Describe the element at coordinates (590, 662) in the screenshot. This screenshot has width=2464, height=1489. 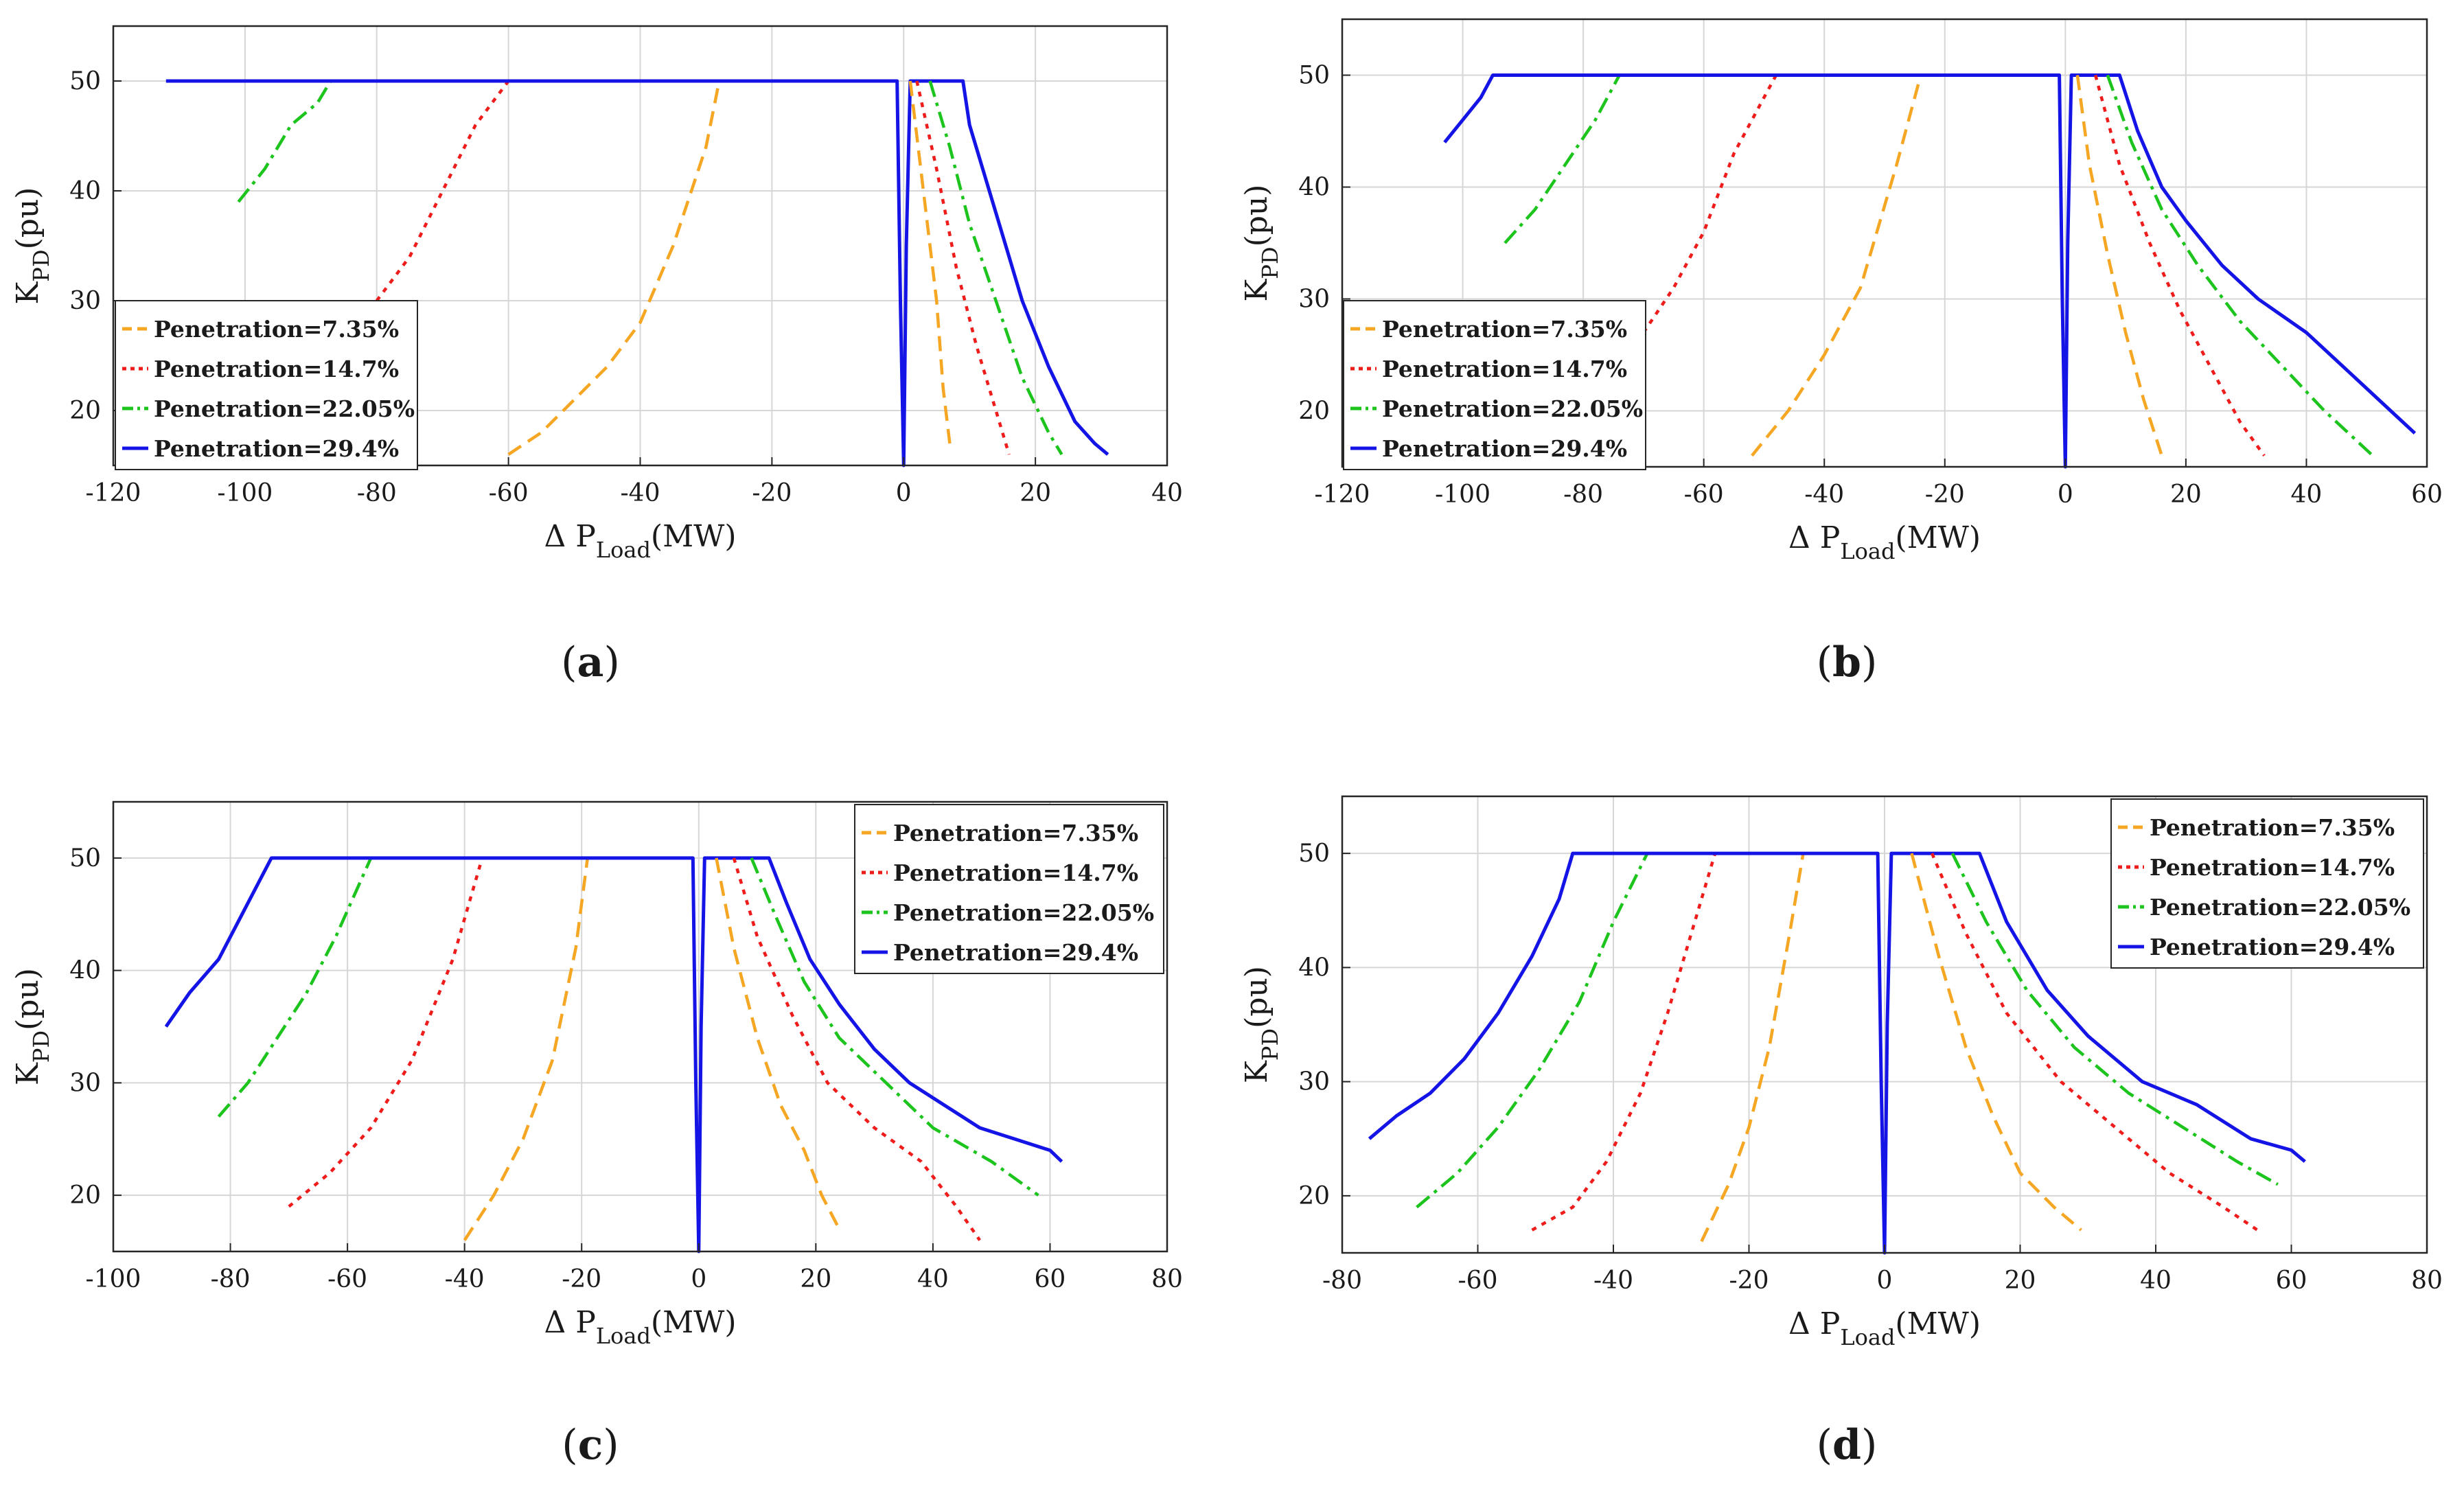
I see `panel-label: (a)` at that location.